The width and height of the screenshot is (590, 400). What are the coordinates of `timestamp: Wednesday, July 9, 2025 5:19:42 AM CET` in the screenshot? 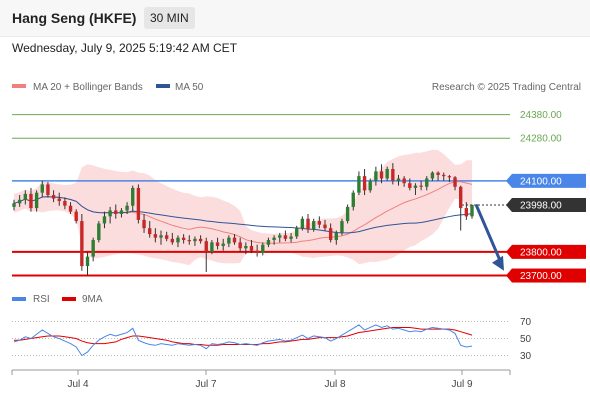 It's located at (125, 48).